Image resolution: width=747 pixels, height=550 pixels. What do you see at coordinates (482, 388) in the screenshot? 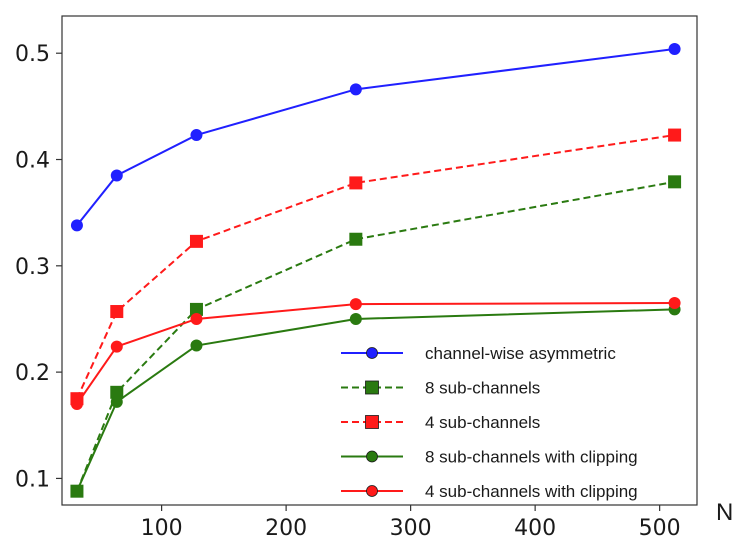
I see `legend-label: 8 sub-channels` at bounding box center [482, 388].